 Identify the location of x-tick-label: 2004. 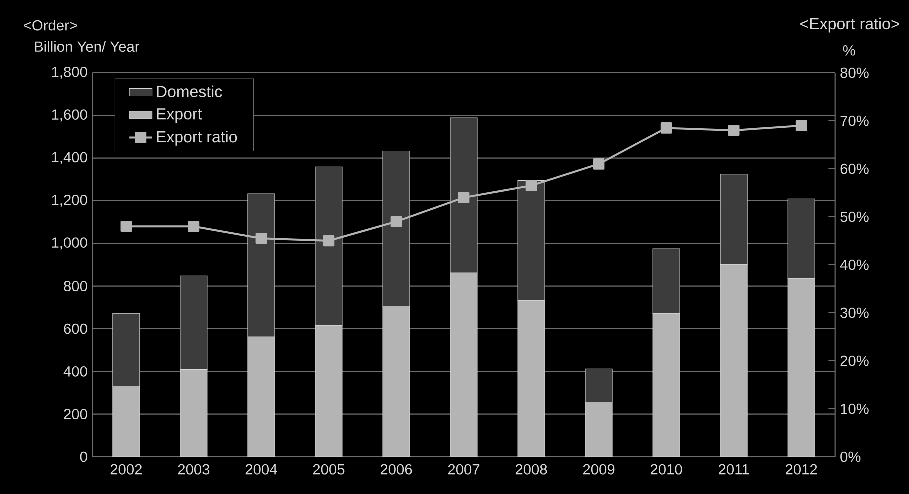
(262, 469).